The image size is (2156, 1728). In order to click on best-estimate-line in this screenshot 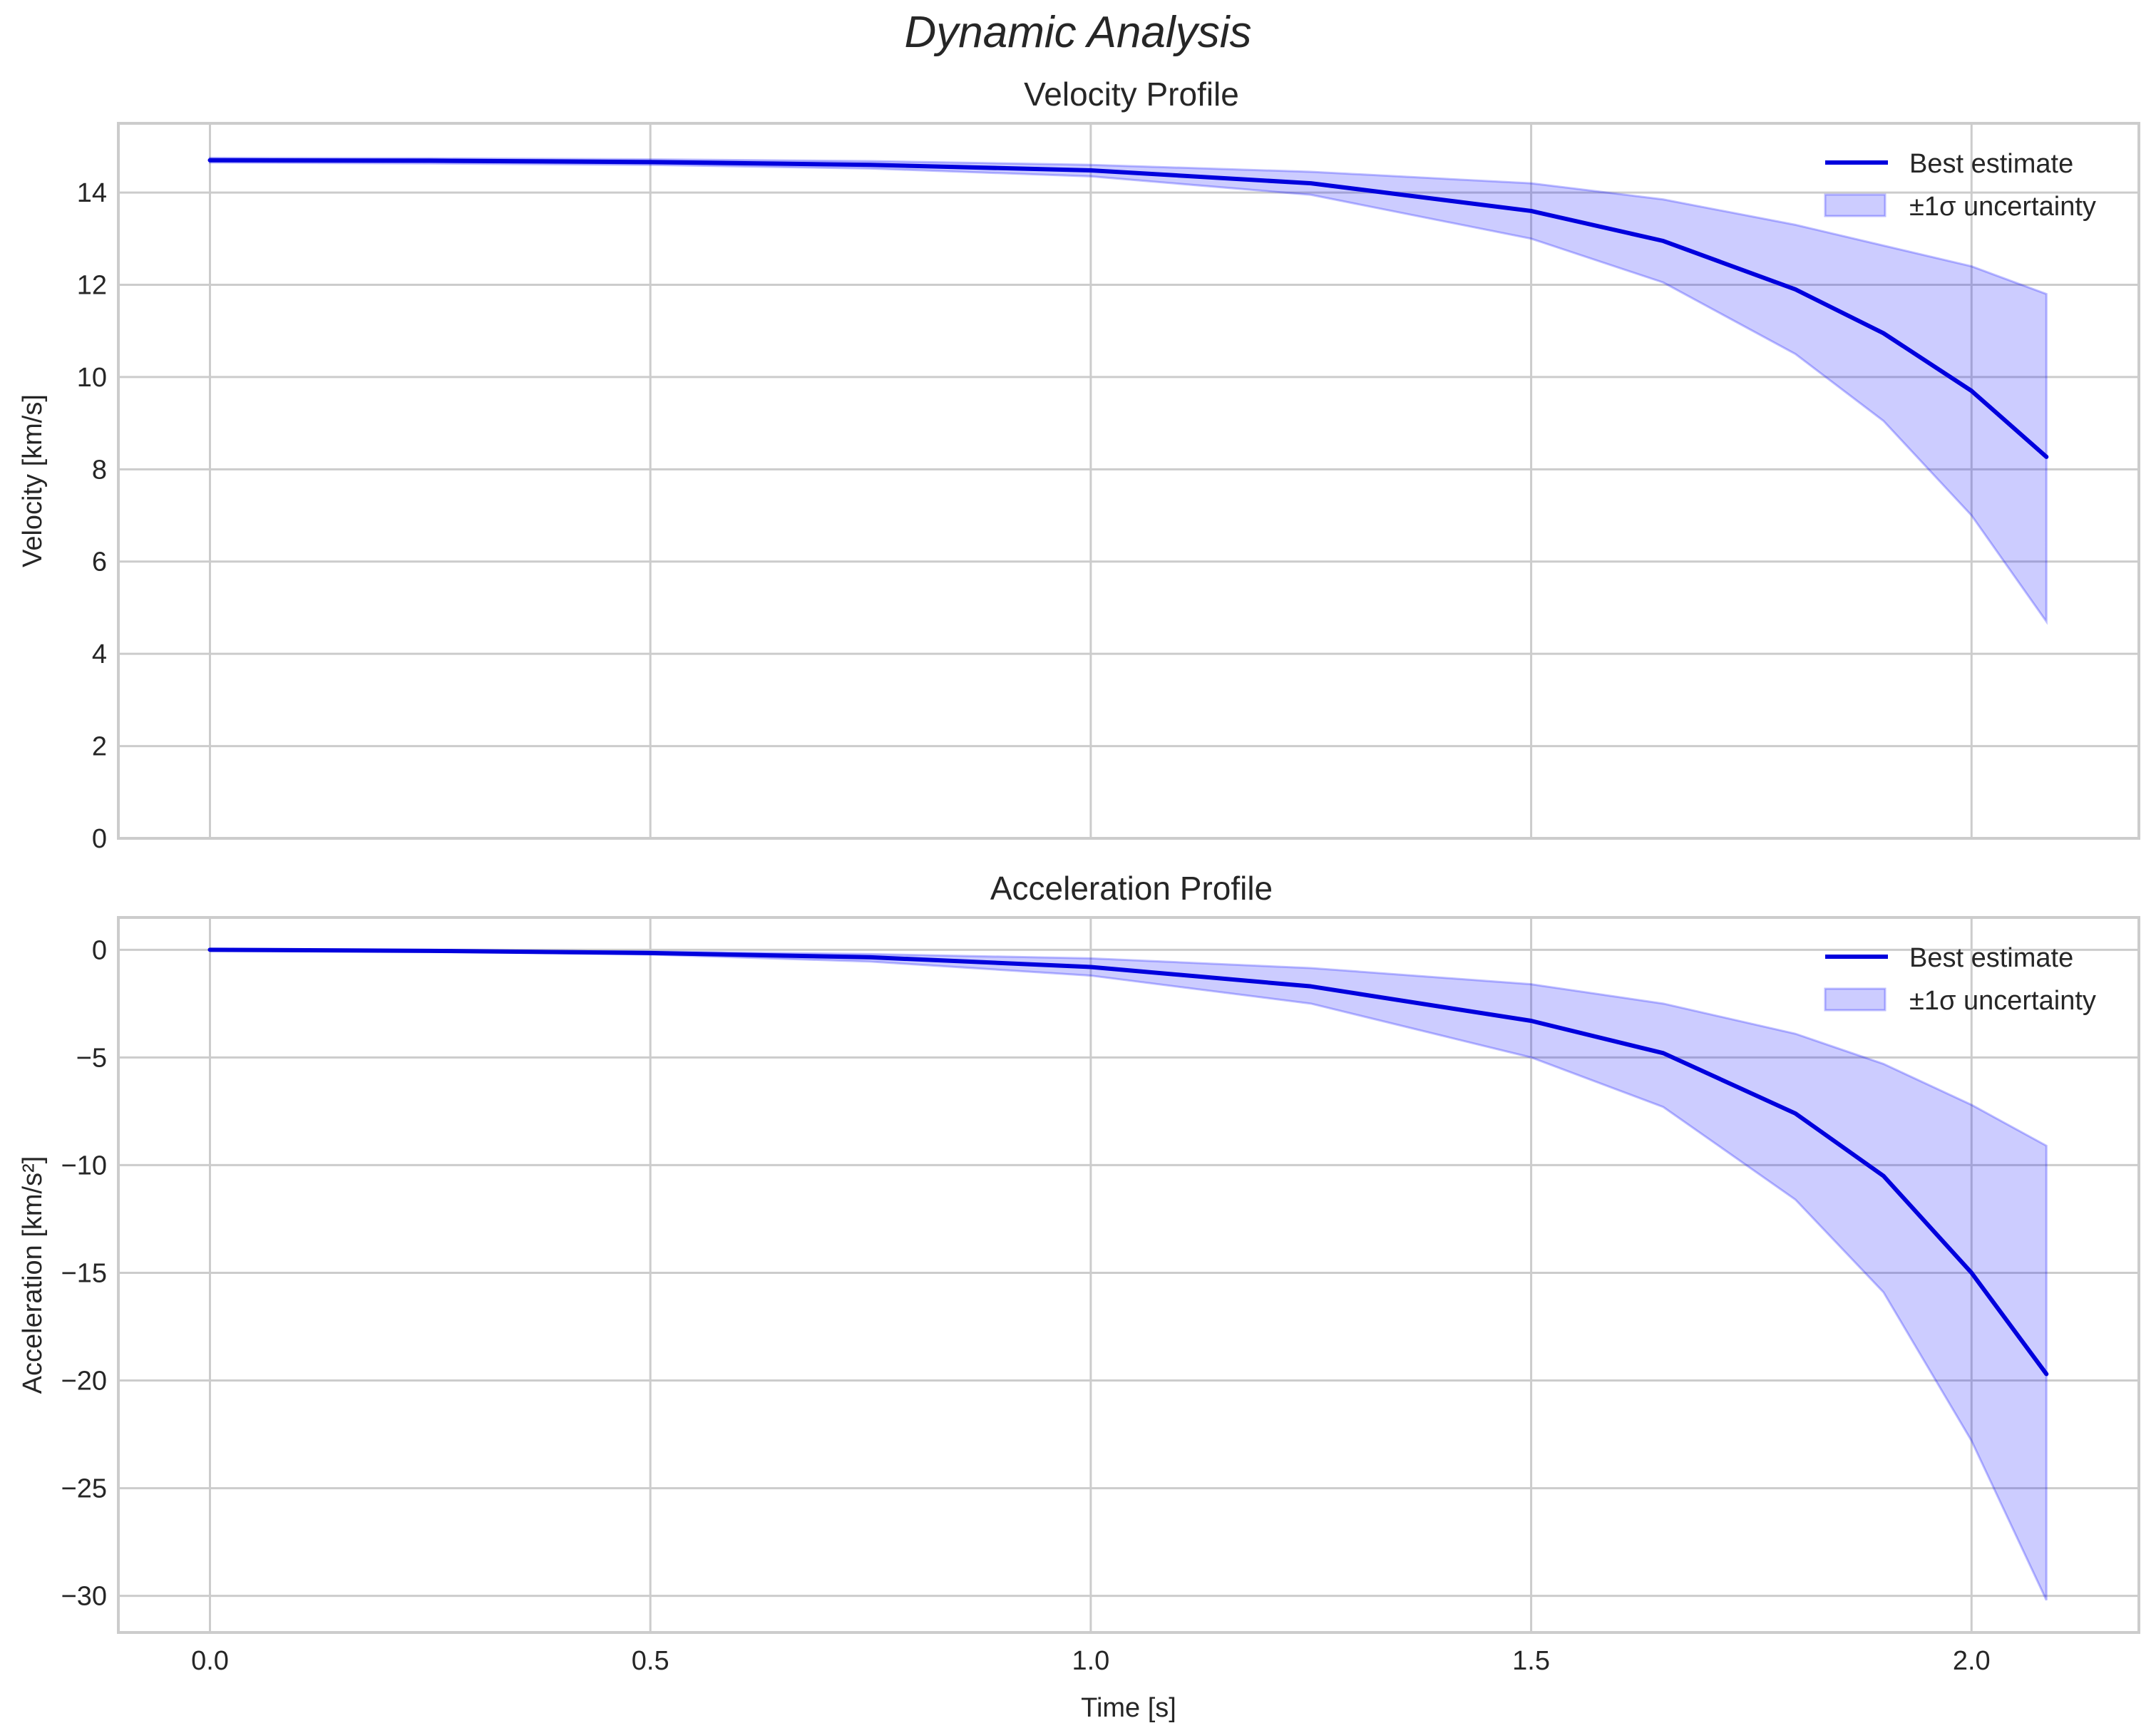, I will do `click(1128, 308)`.